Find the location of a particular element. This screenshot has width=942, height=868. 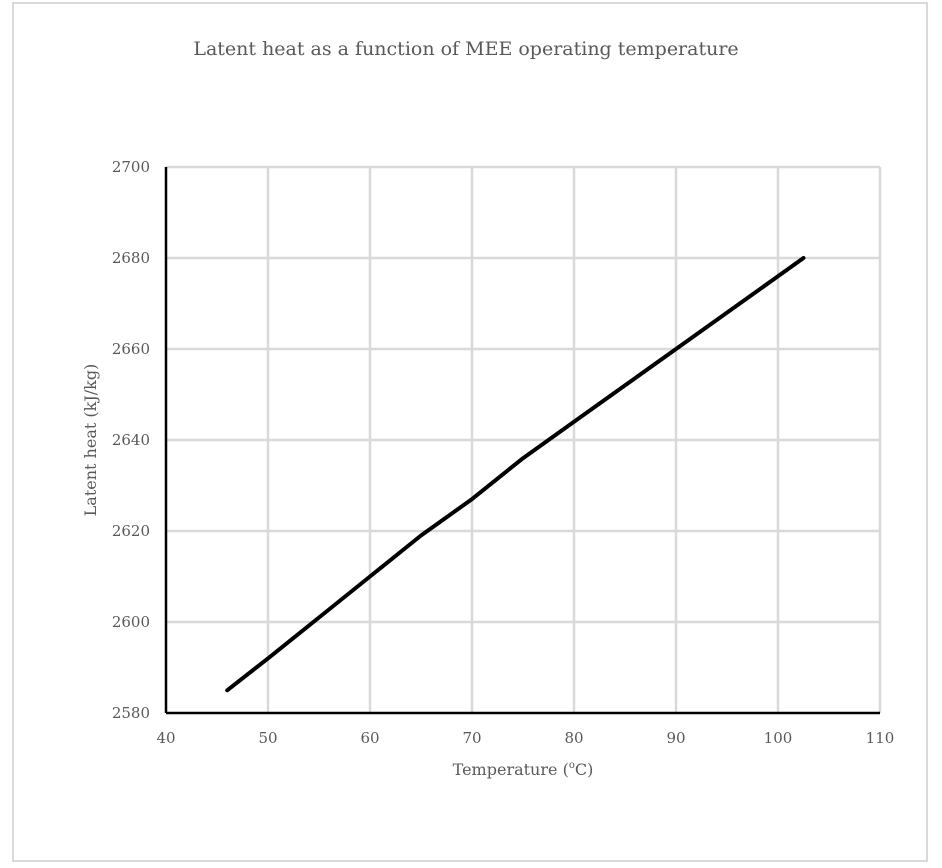

x-tick-label: 70 is located at coordinates (471, 738).